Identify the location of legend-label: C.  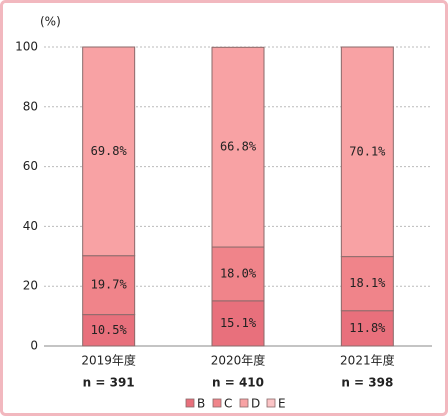
(228, 404).